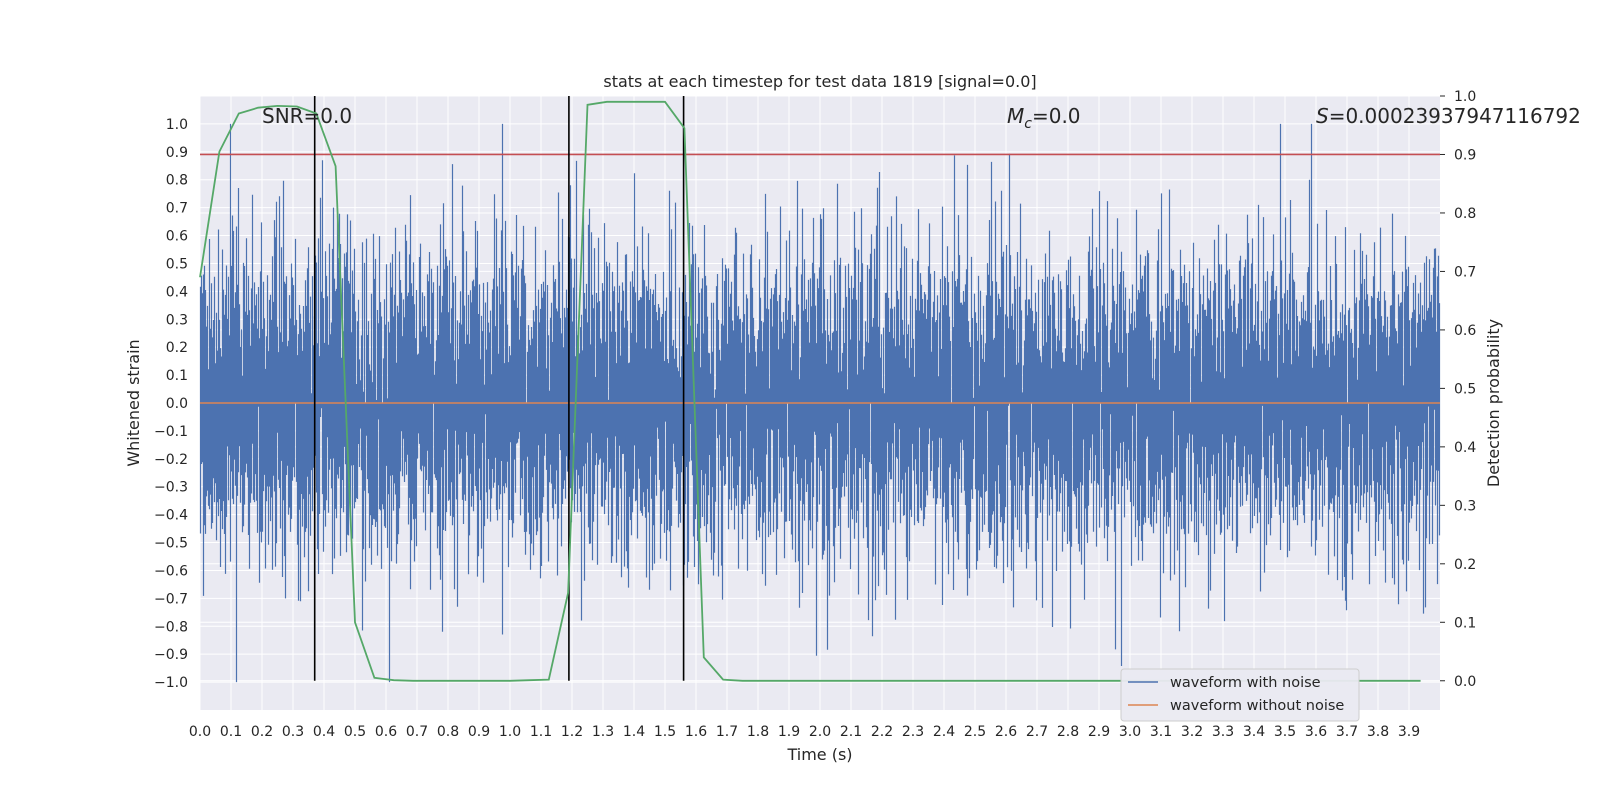 This screenshot has width=1600, height=800. I want to click on s-value: =0.00023937947116792, so click(1455, 116).